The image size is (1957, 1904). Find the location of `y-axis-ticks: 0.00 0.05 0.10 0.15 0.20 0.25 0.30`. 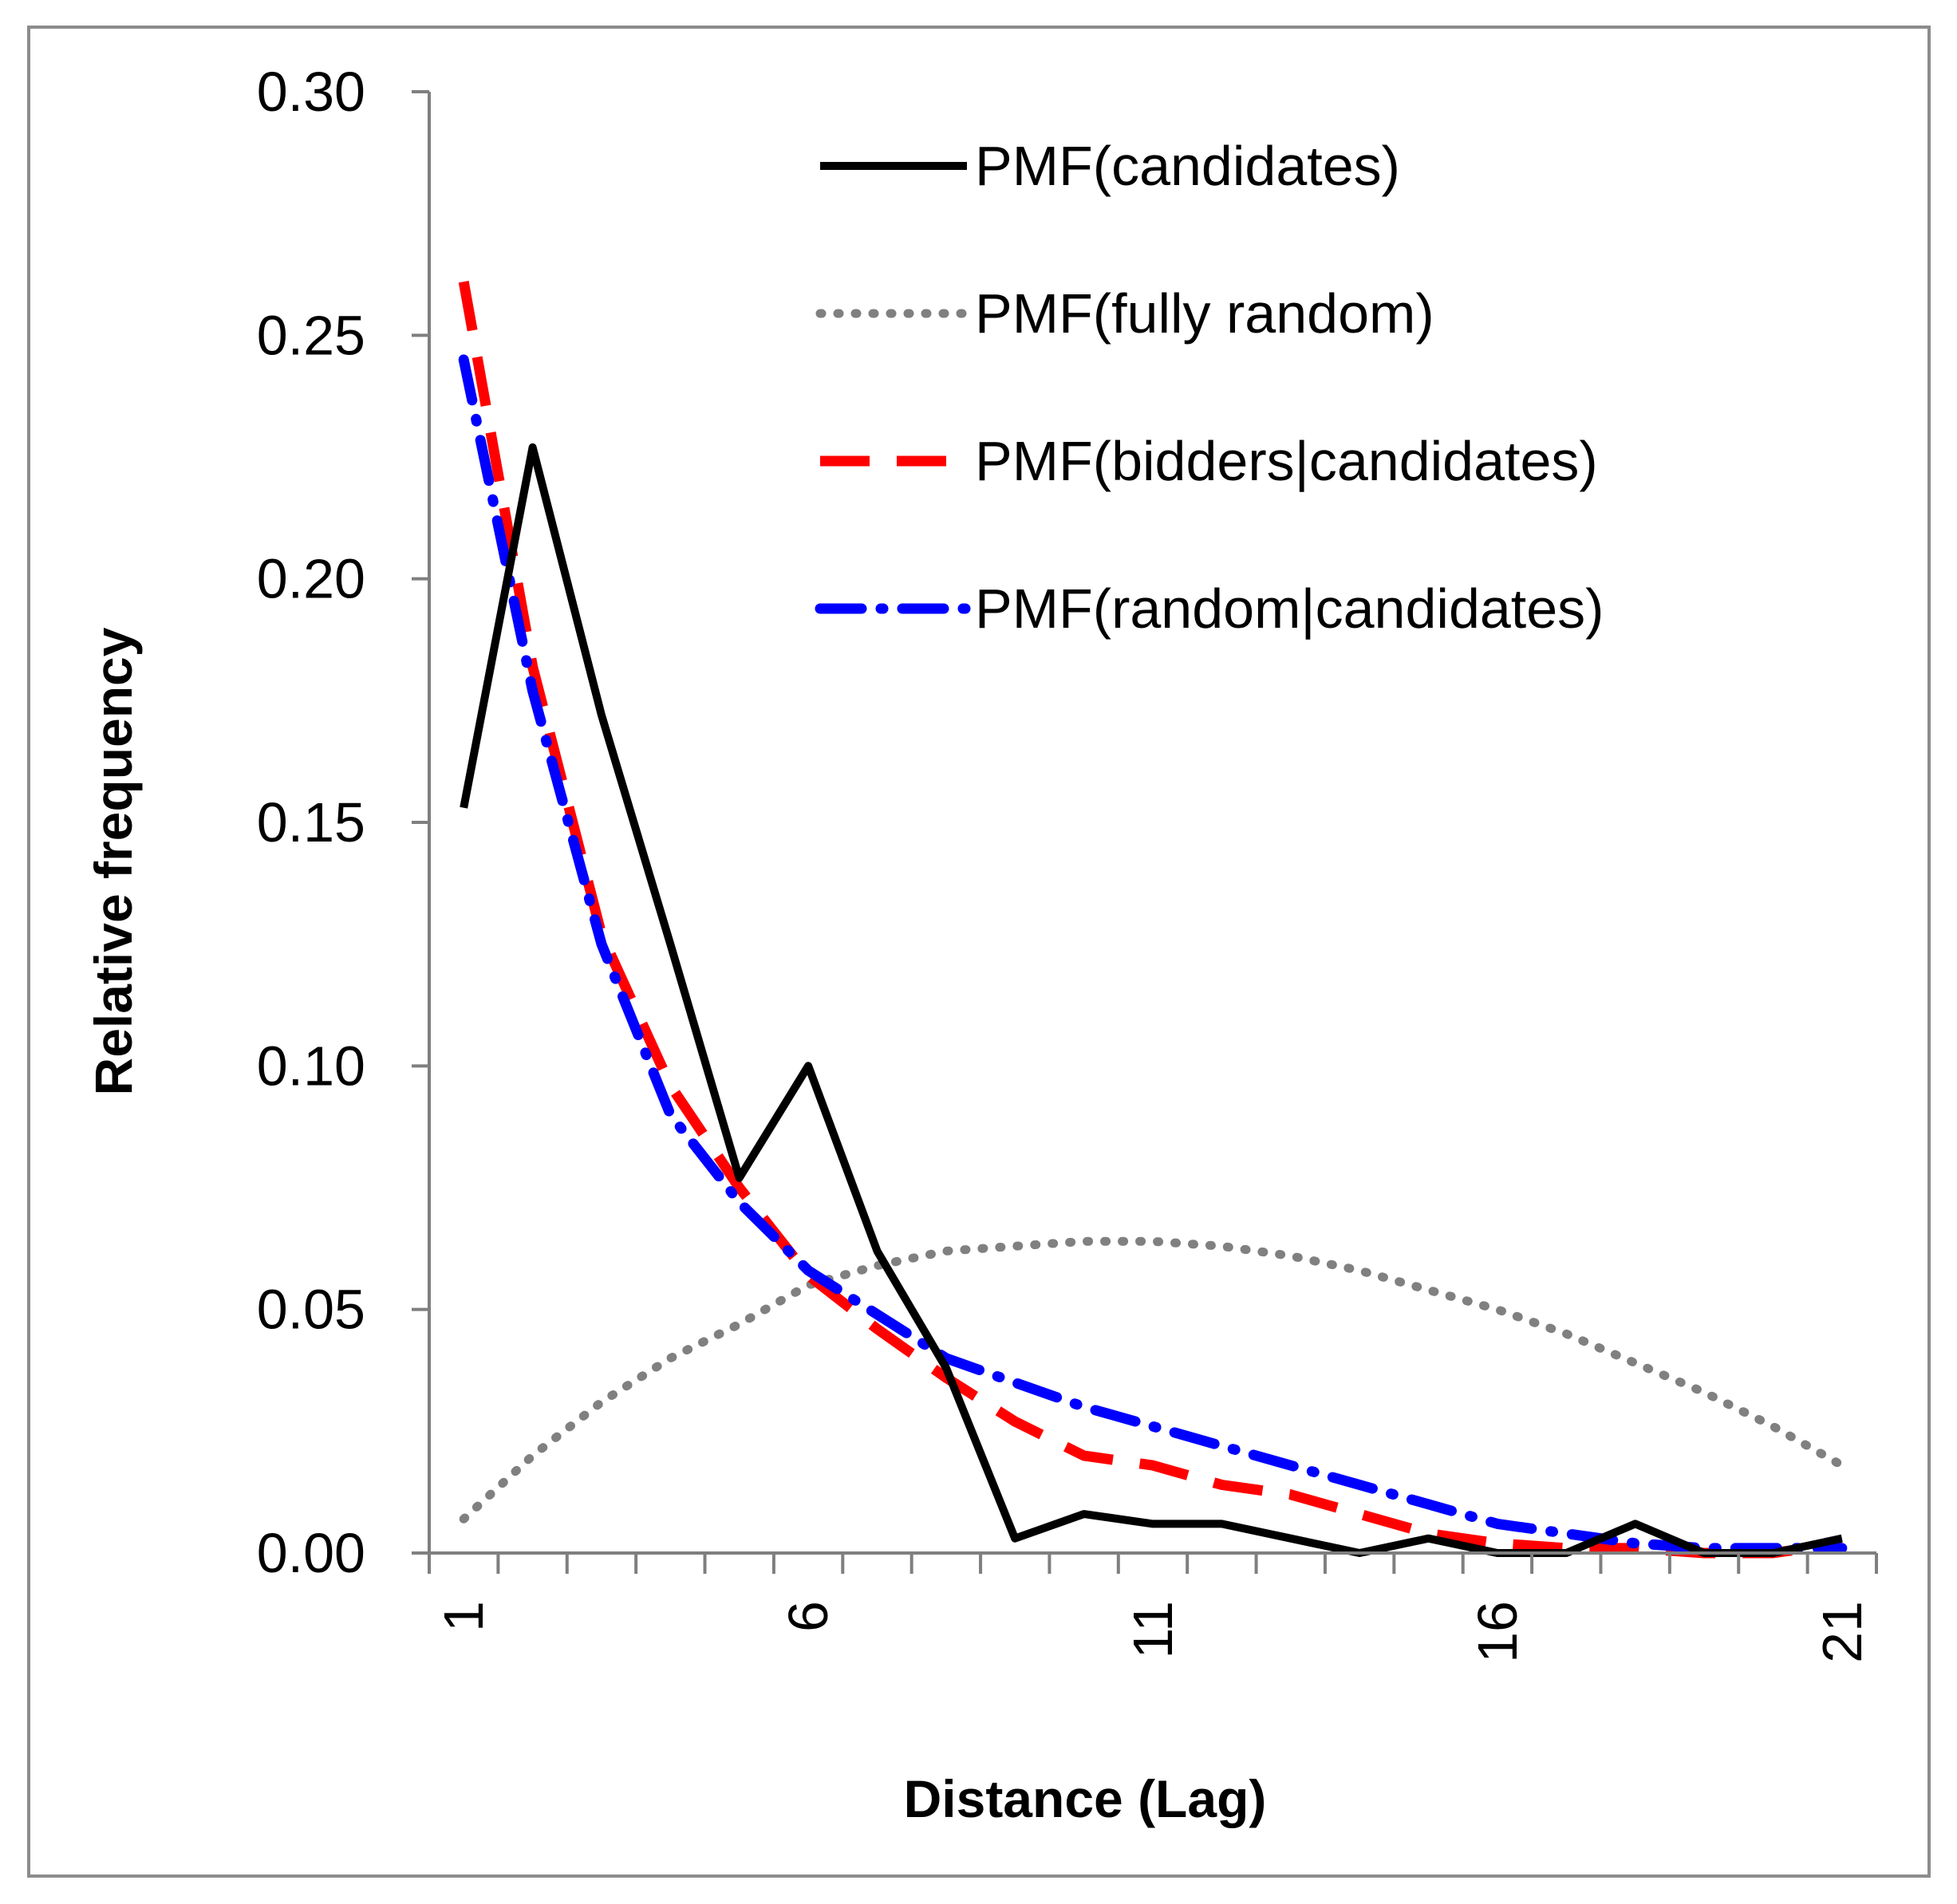

y-axis-ticks: 0.00 0.05 0.10 0.15 0.20 0.25 0.30 is located at coordinates (343, 822).